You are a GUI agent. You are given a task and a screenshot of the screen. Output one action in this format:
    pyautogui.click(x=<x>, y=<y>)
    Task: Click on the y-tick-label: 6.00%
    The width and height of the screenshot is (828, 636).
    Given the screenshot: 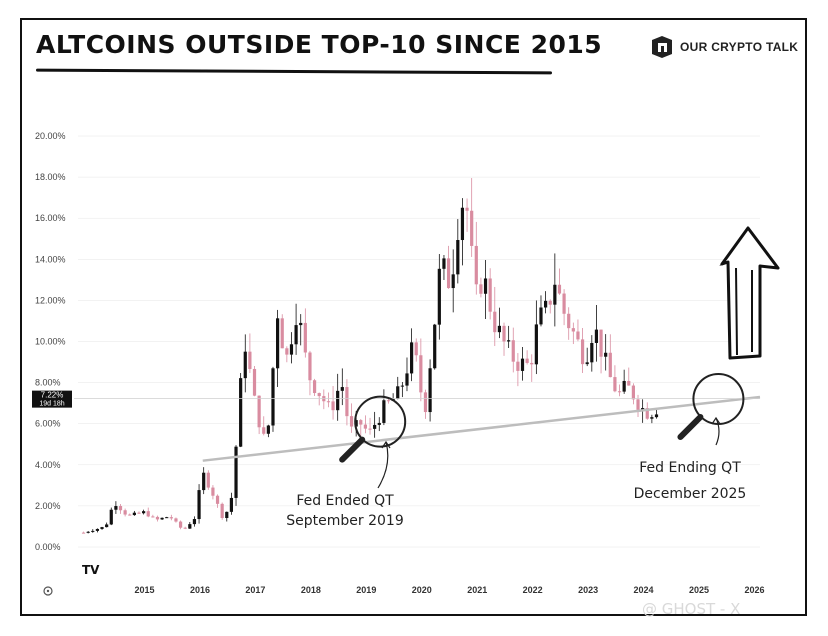 What is the action you would take?
    pyautogui.click(x=48, y=424)
    